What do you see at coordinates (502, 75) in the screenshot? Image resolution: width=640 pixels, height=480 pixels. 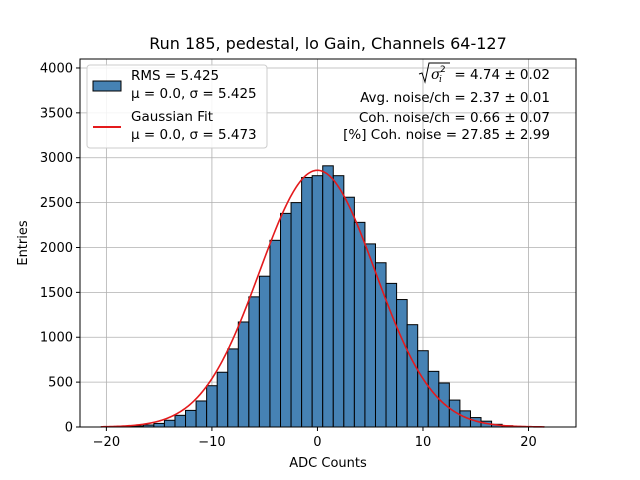 I see `stat-sigma: = 4.74 ± 0.02` at bounding box center [502, 75].